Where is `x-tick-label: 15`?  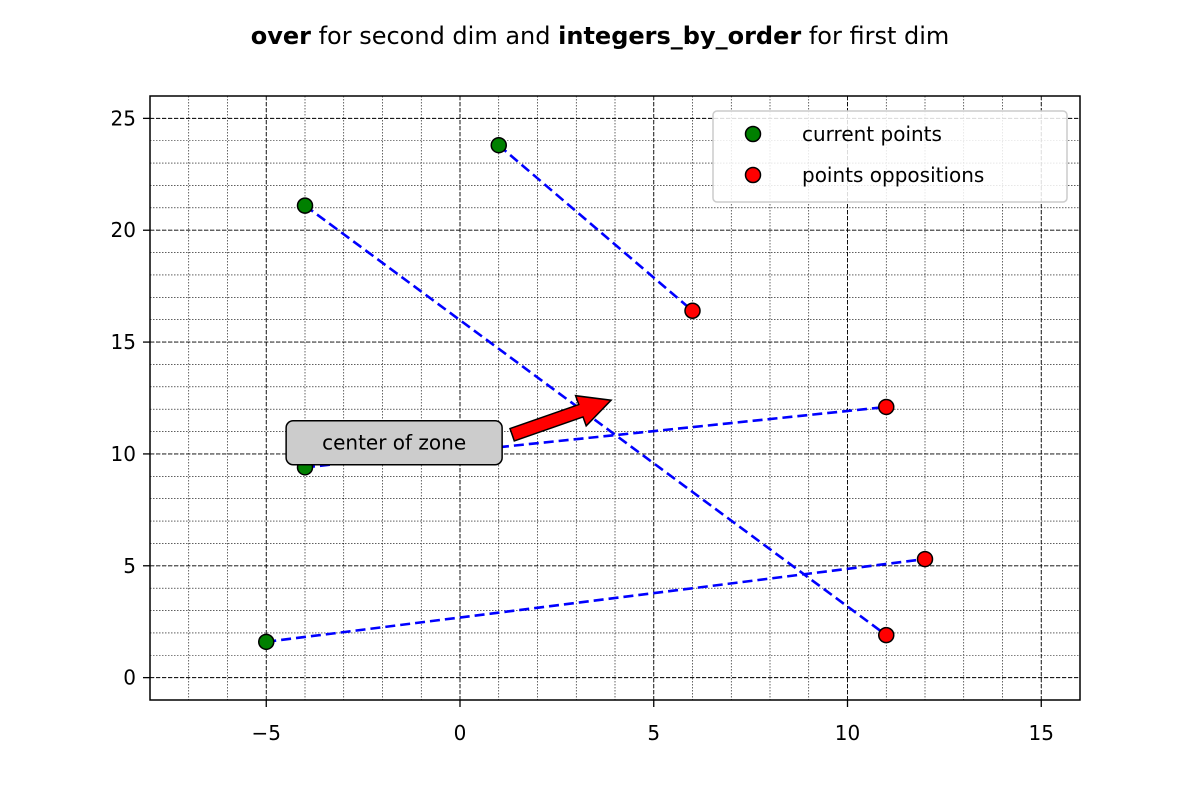 x-tick-label: 15 is located at coordinates (1041, 733).